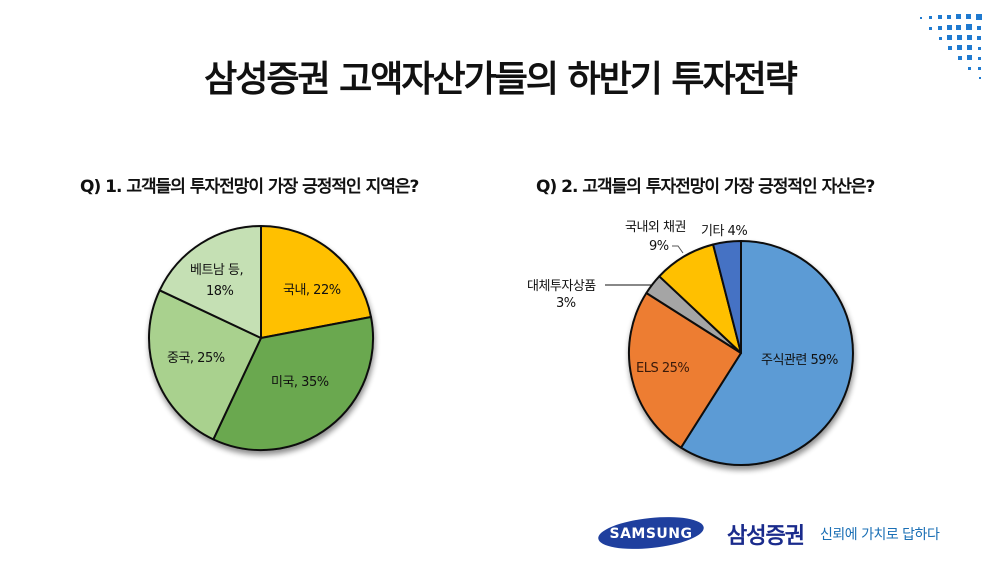 This screenshot has width=1000, height=567. I want to click on slice-stocks, so click(767, 353).